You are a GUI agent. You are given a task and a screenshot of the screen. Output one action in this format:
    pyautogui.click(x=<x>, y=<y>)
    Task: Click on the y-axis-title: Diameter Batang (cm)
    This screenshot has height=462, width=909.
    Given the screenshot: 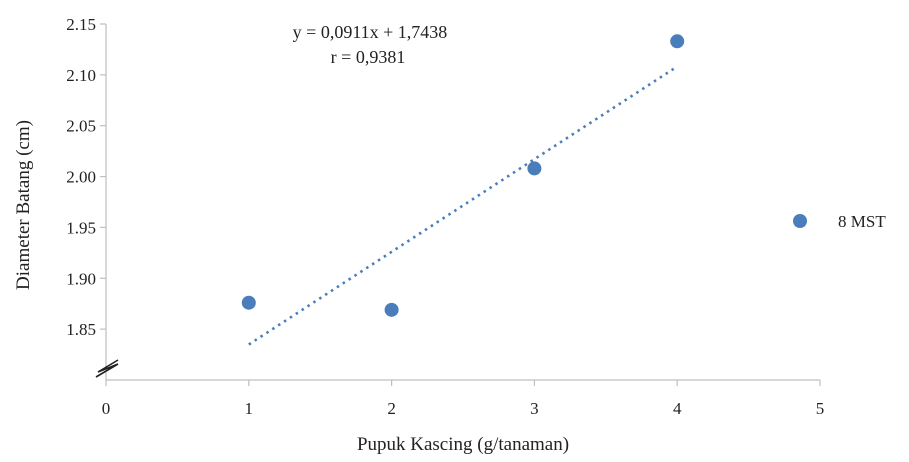 What is the action you would take?
    pyautogui.click(x=23, y=205)
    